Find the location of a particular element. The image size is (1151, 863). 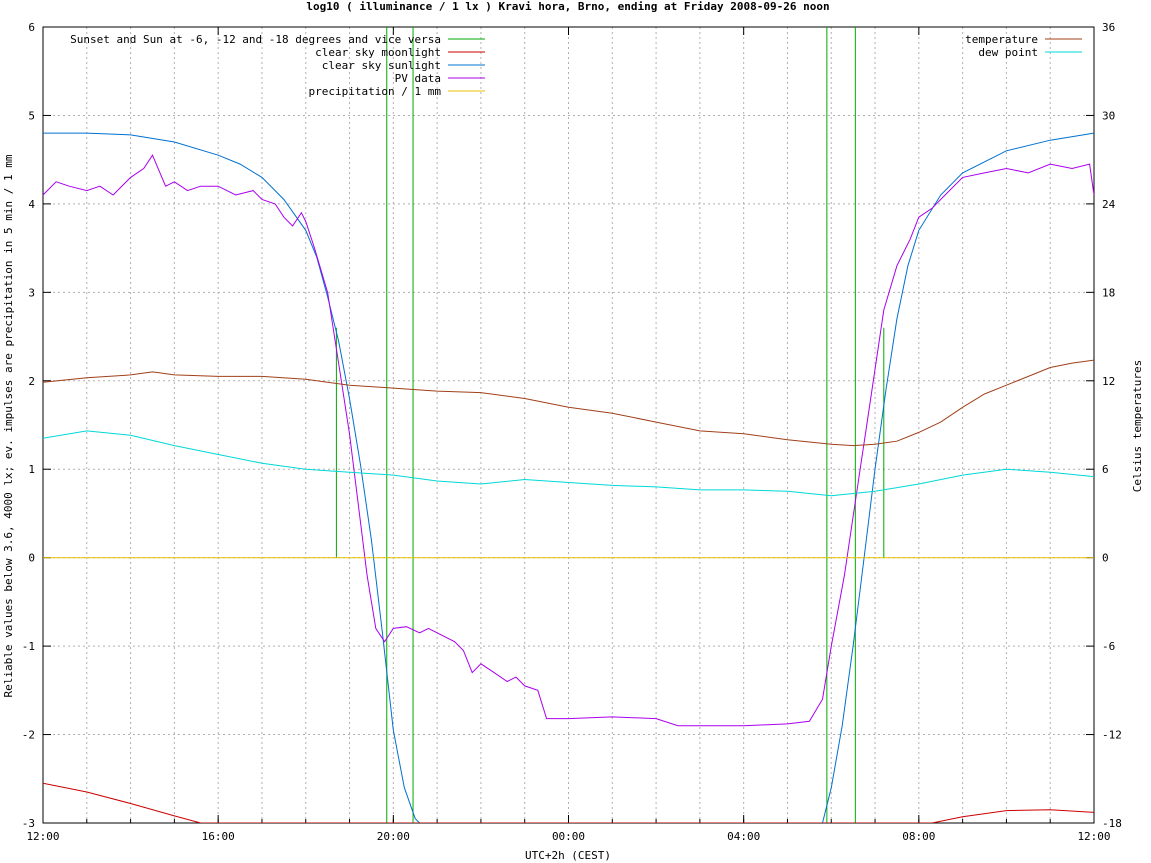

y-tick-label: 6 is located at coordinates (31, 27).